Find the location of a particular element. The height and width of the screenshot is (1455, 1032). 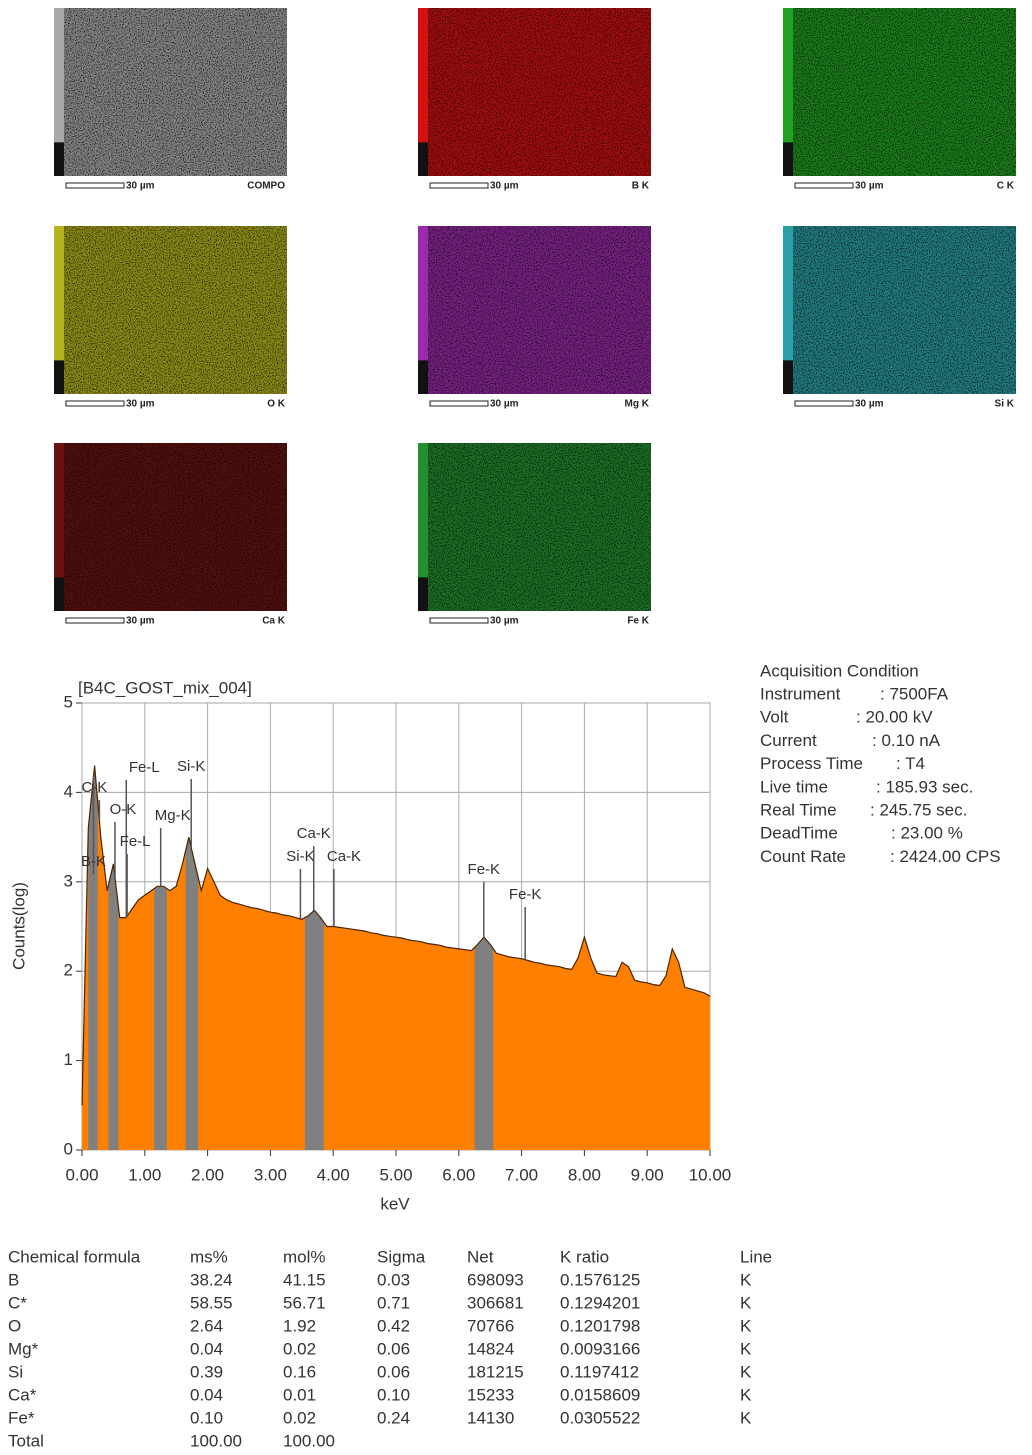

table-cell: C* is located at coordinates (17, 1302).